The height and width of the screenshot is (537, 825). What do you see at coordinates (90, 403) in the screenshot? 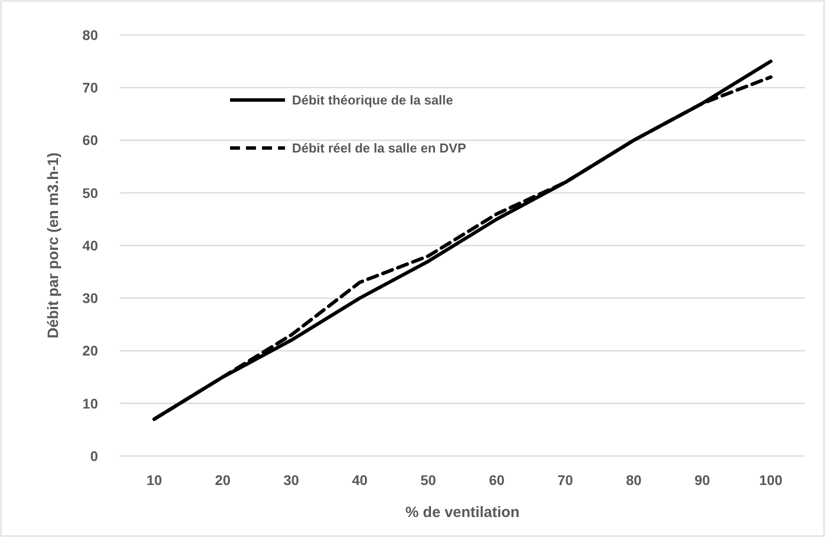
I see `y-tick-label: 10` at bounding box center [90, 403].